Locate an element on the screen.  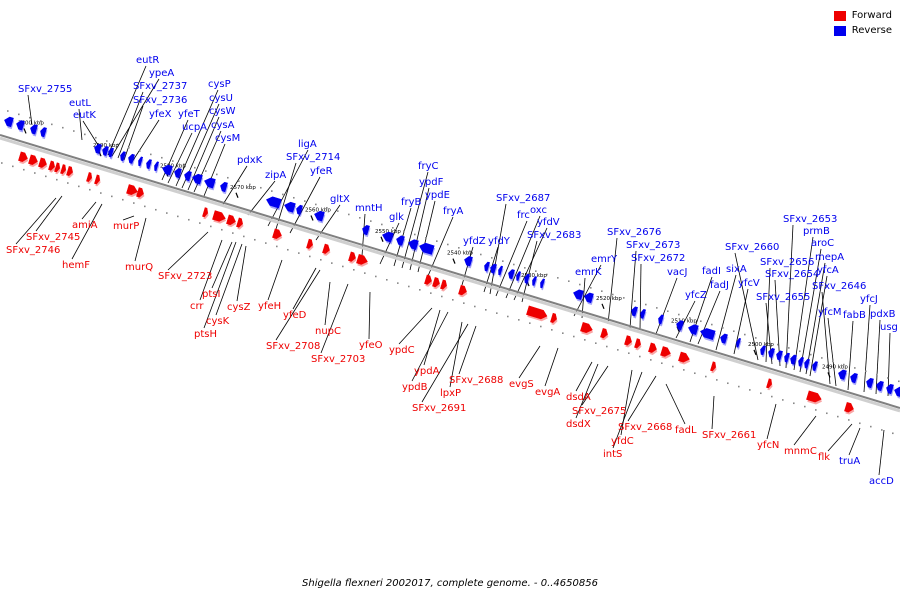
reverse-swatch is located at coordinates (839, 30).